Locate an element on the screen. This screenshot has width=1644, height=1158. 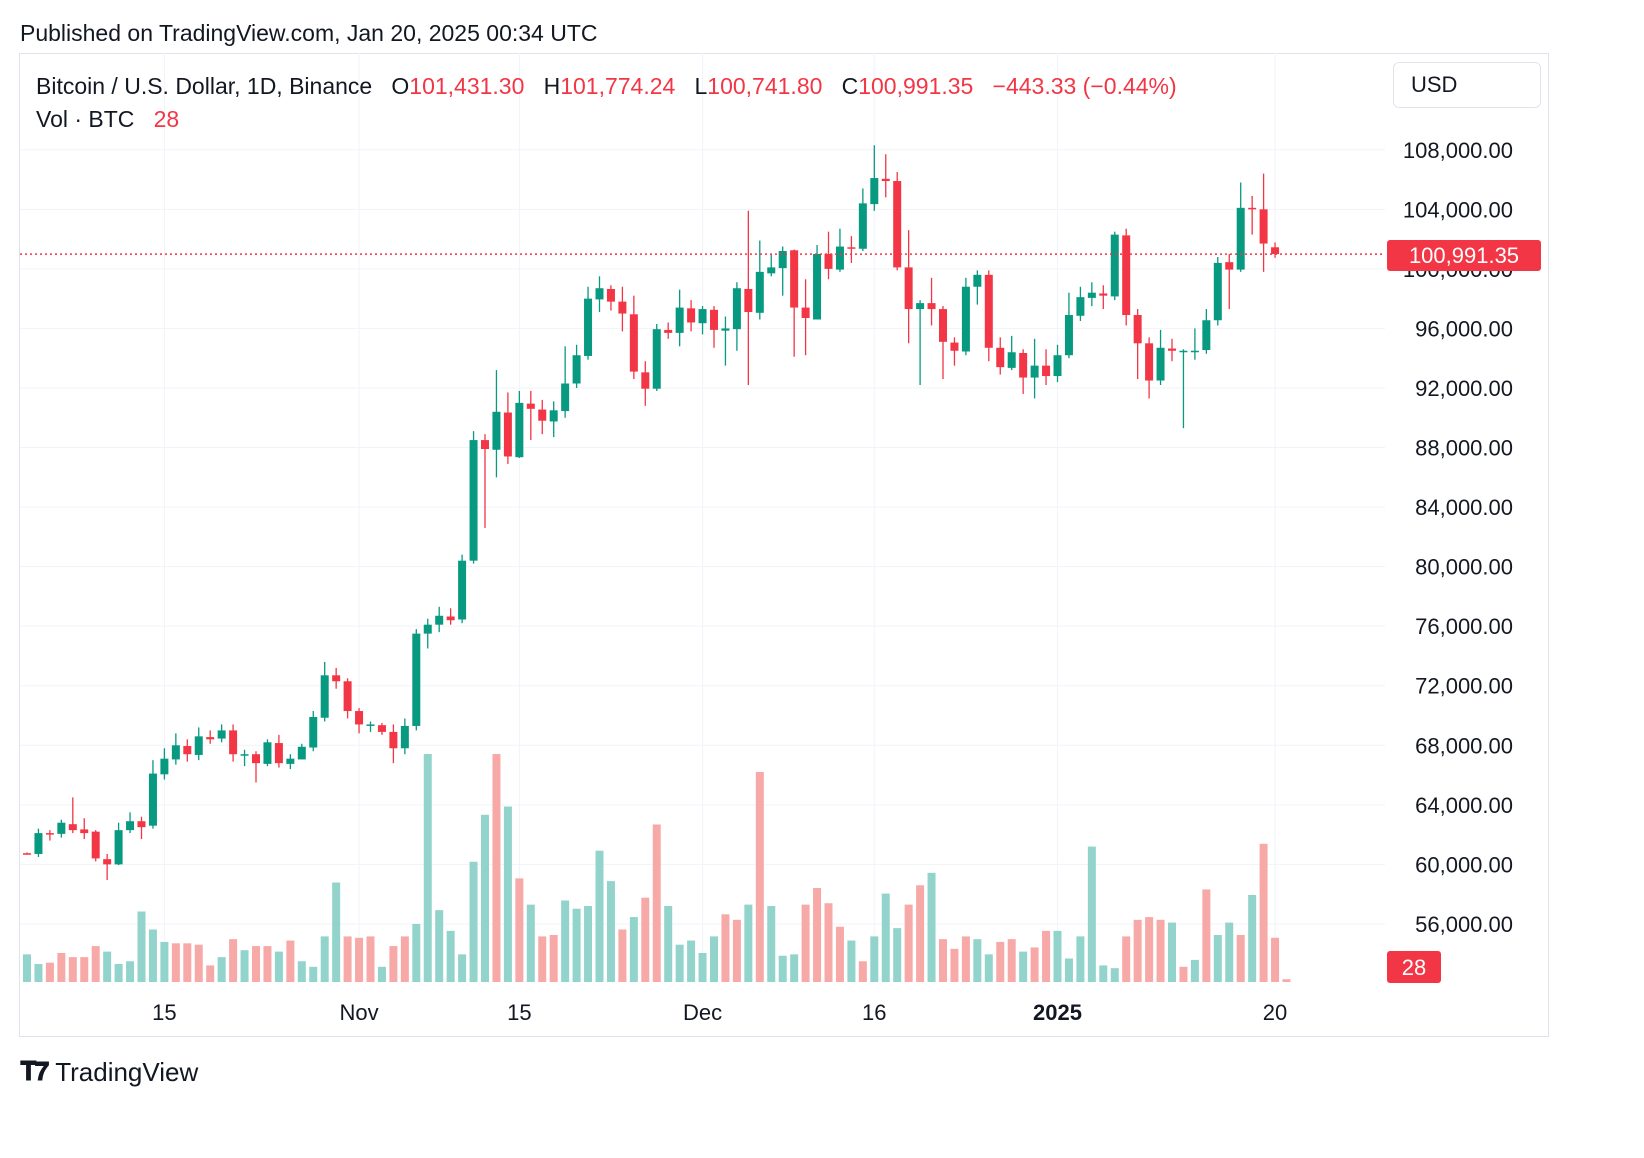
symbol-name: Bitcoin / U.S. Dollar, 1D, Binance is located at coordinates (204, 86).